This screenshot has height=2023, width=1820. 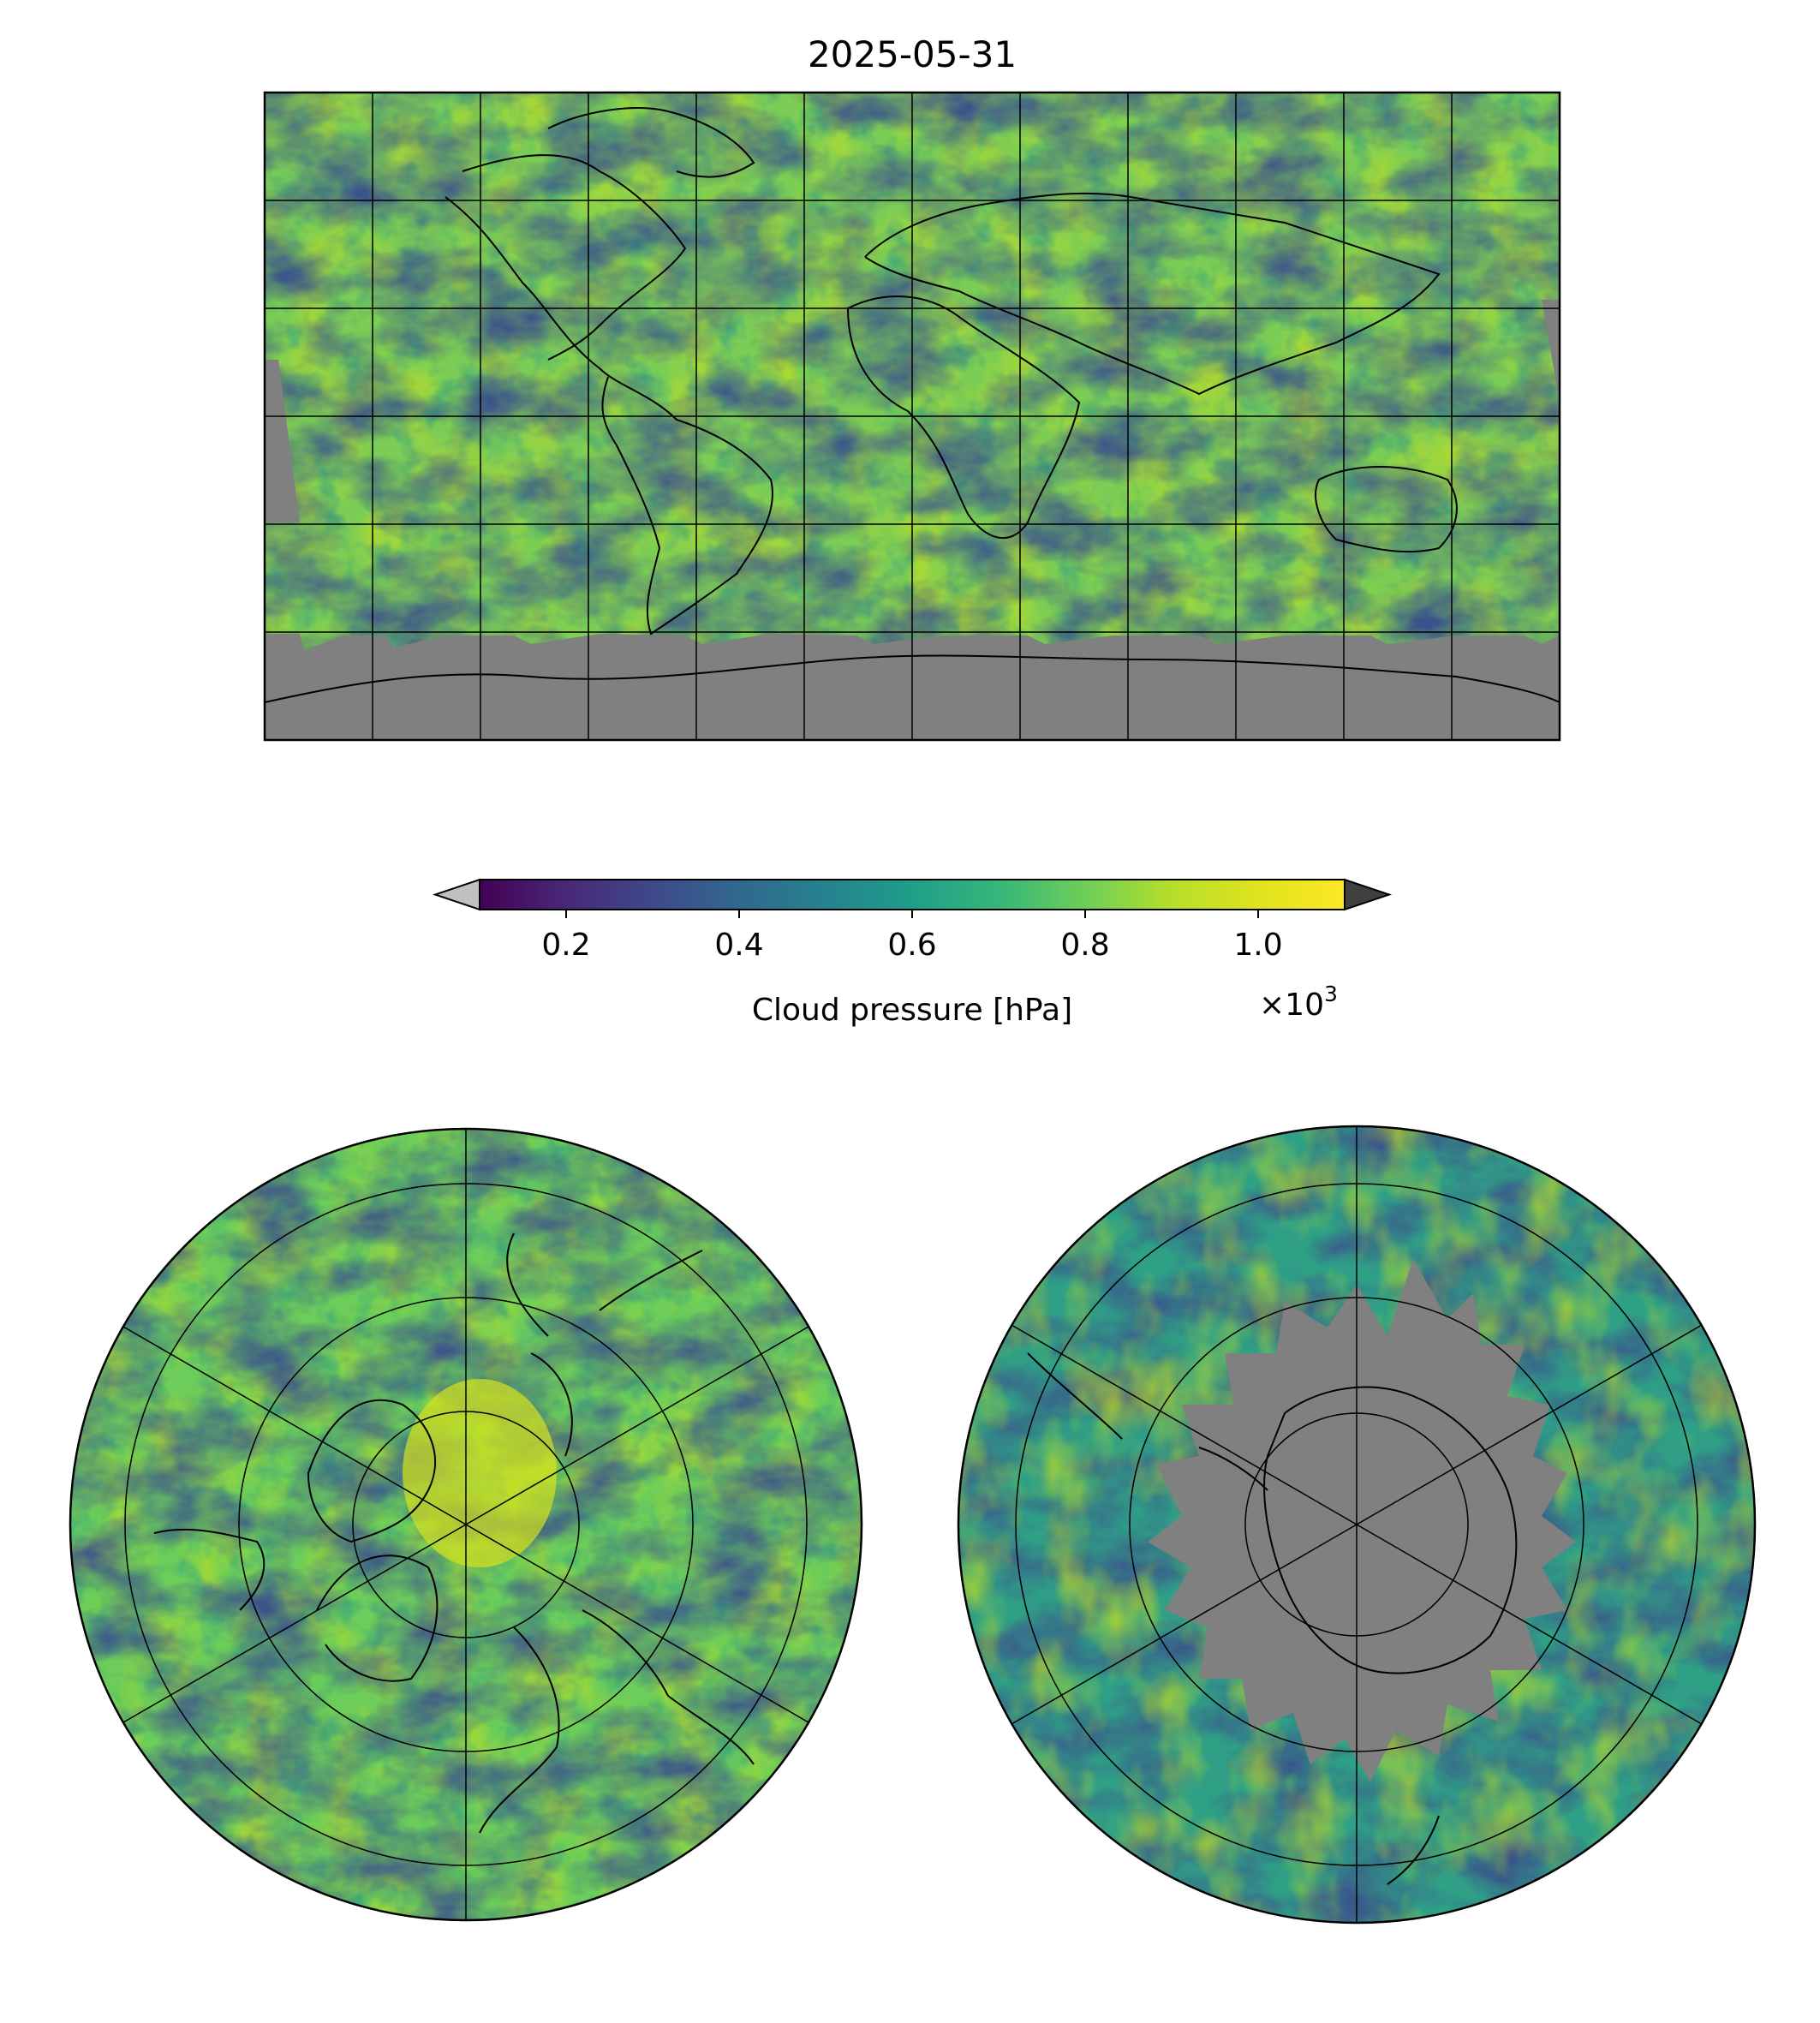 I want to click on colorbar-label: Cloud pressure [hPa], so click(x=912, y=1011).